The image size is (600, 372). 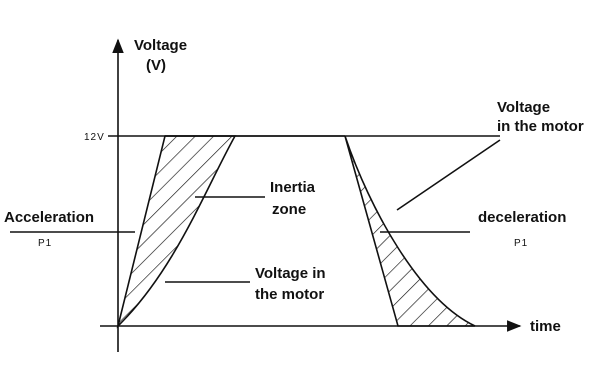 I want to click on label: the motor, so click(x=289, y=294).